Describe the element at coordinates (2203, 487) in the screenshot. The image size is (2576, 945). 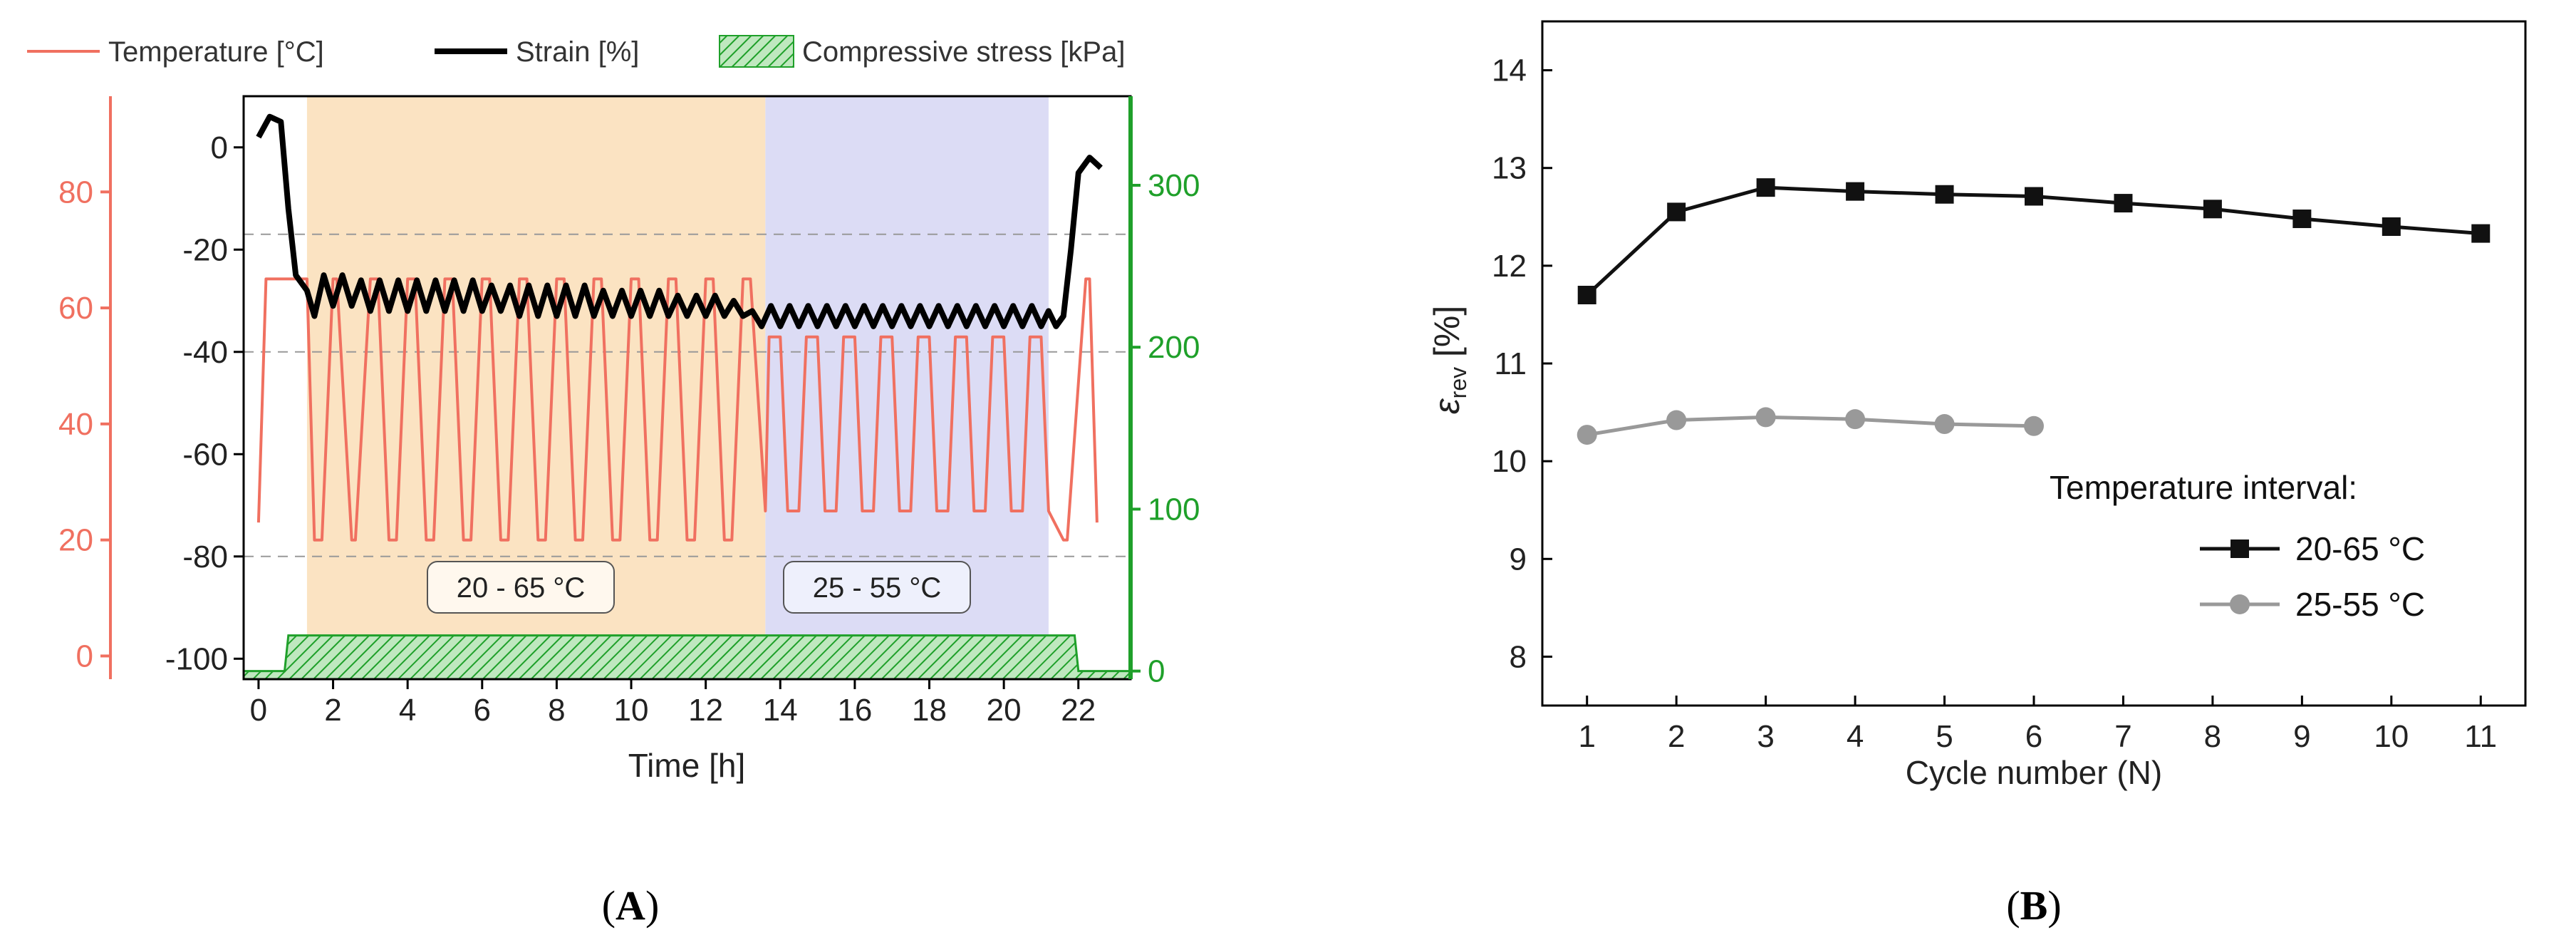
I see `legend-b-title: Temperature interval:` at that location.